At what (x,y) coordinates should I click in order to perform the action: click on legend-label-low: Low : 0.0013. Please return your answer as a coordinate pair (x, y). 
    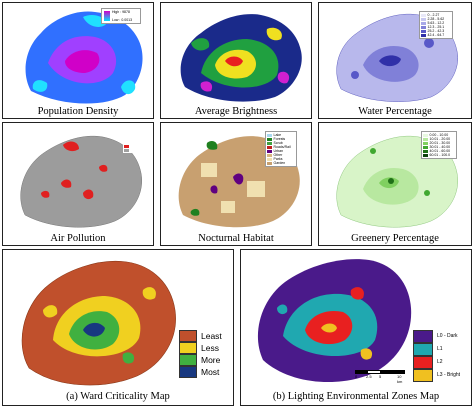
    Looking at the image, I should click on (122, 20).